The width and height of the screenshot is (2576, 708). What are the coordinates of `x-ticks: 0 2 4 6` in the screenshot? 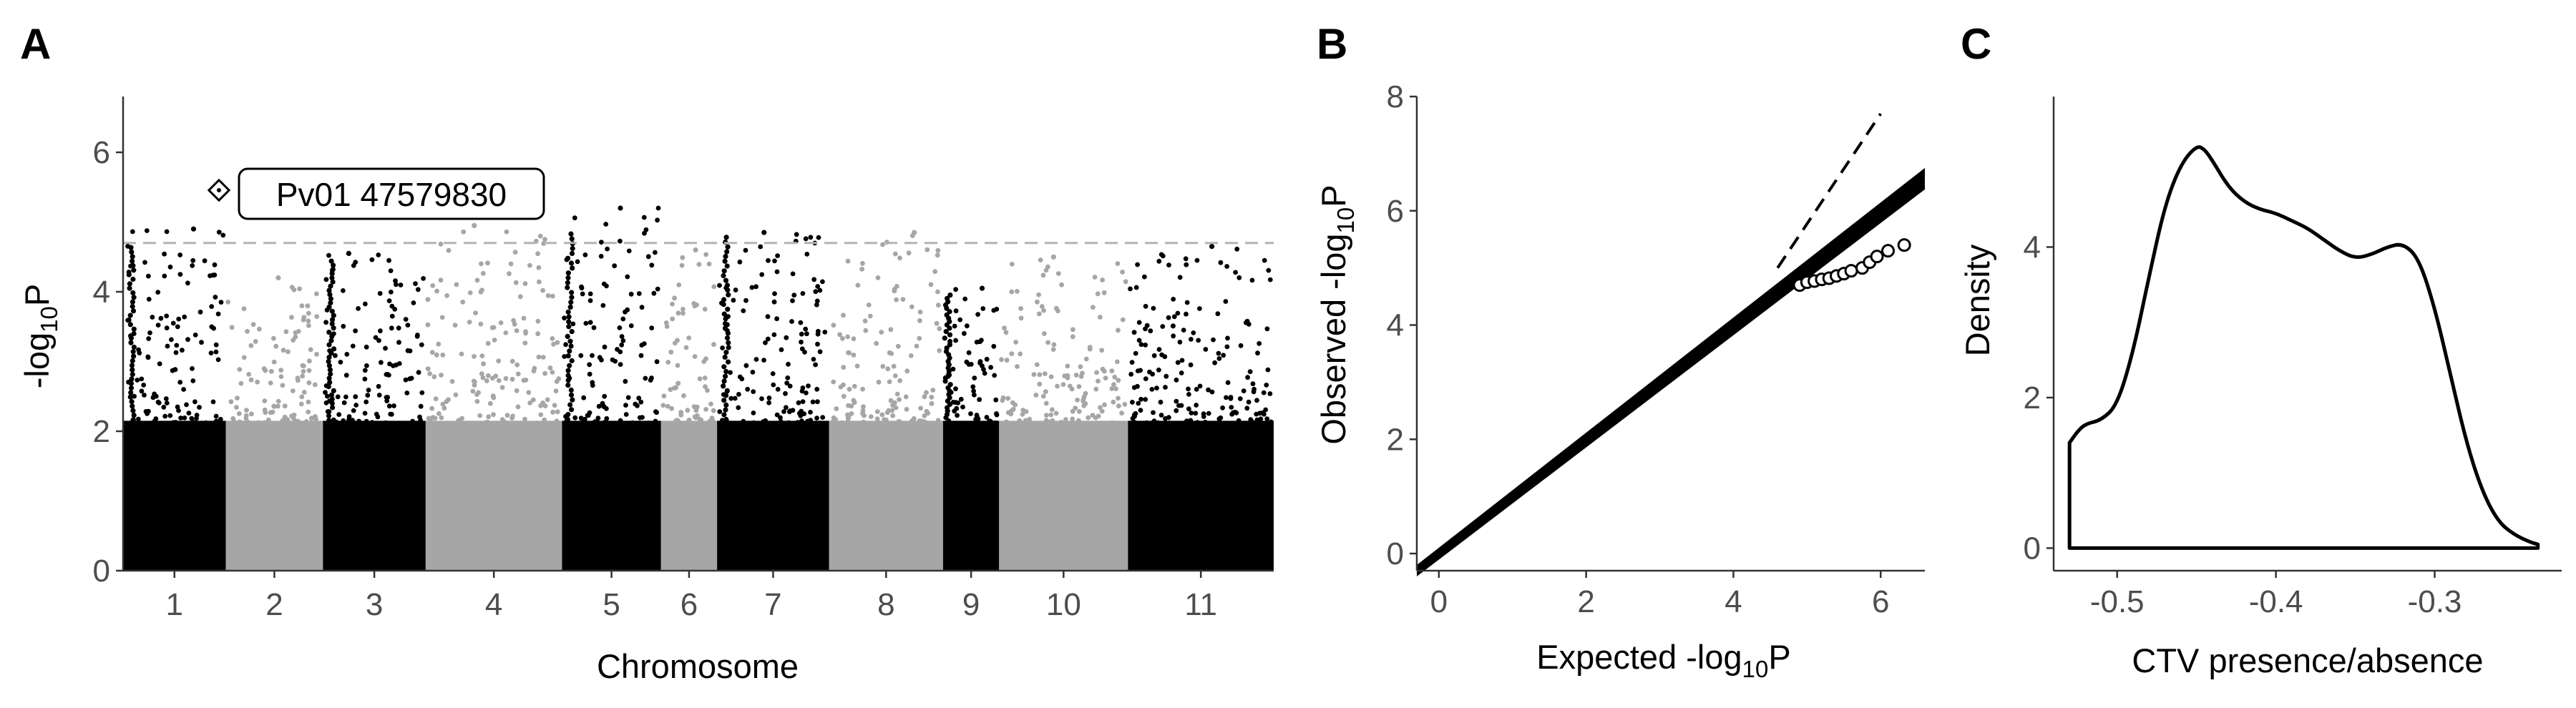 It's located at (1660, 595).